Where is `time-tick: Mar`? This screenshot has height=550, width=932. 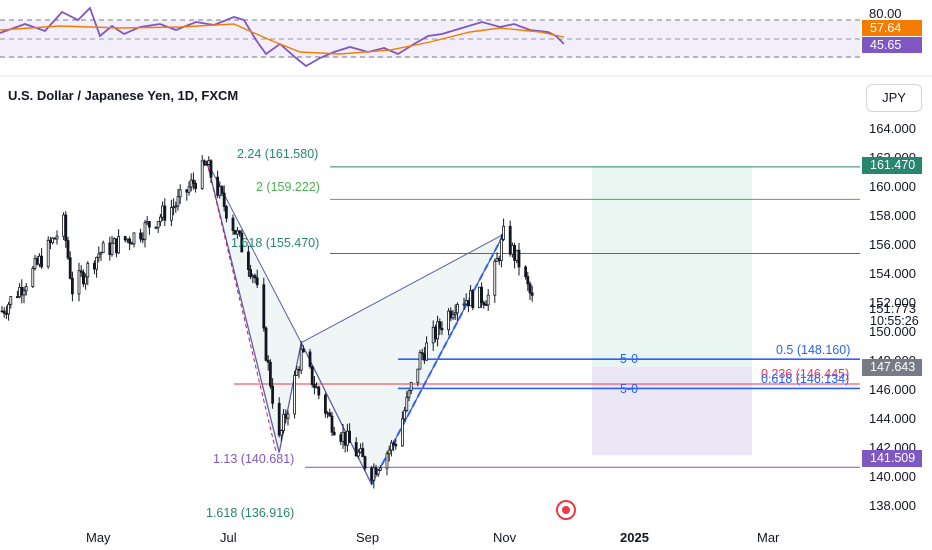 time-tick: Mar is located at coordinates (768, 537).